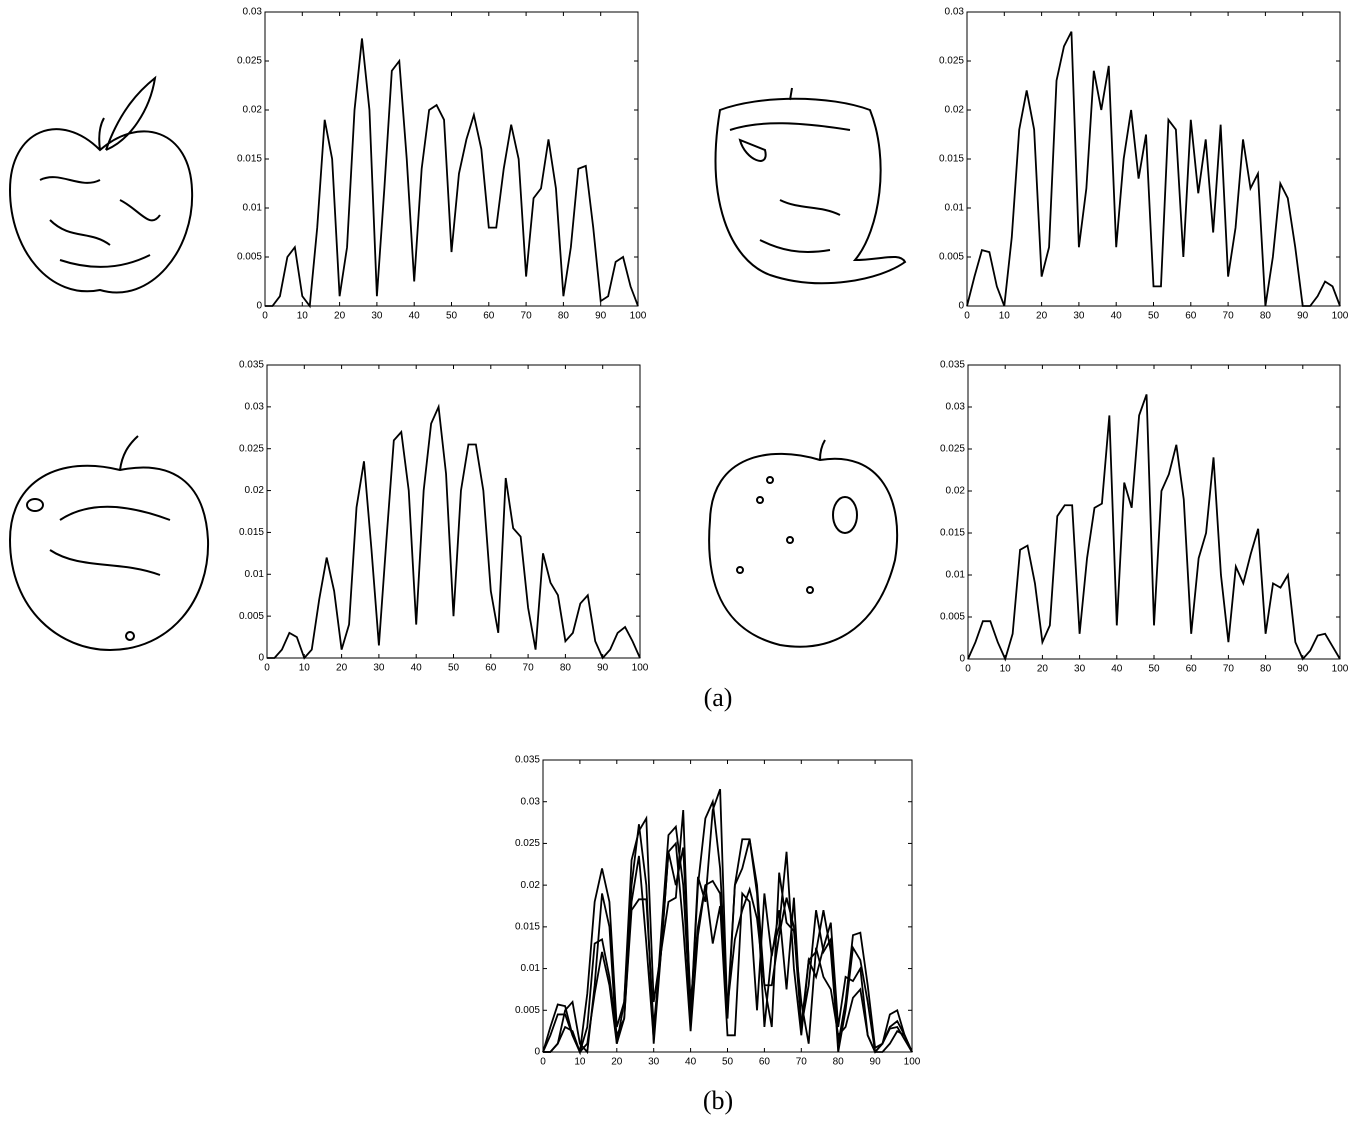  What do you see at coordinates (718, 697) in the screenshot?
I see `caption: (a)` at bounding box center [718, 697].